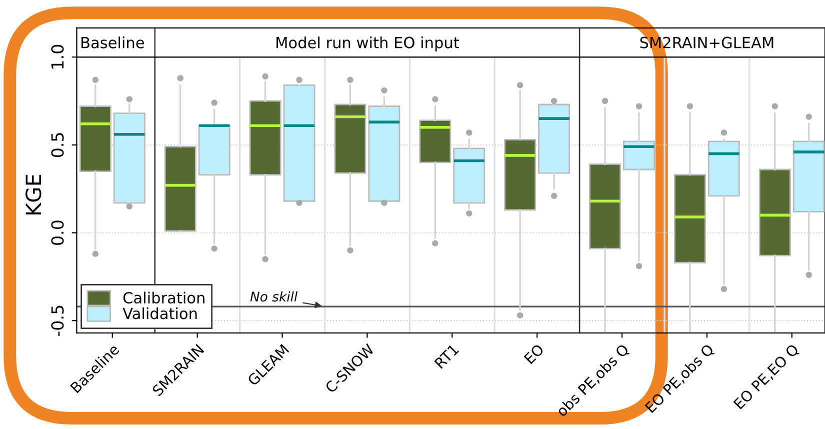 The width and height of the screenshot is (825, 429). What do you see at coordinates (159, 313) in the screenshot?
I see `legend-label: Validation` at bounding box center [159, 313].